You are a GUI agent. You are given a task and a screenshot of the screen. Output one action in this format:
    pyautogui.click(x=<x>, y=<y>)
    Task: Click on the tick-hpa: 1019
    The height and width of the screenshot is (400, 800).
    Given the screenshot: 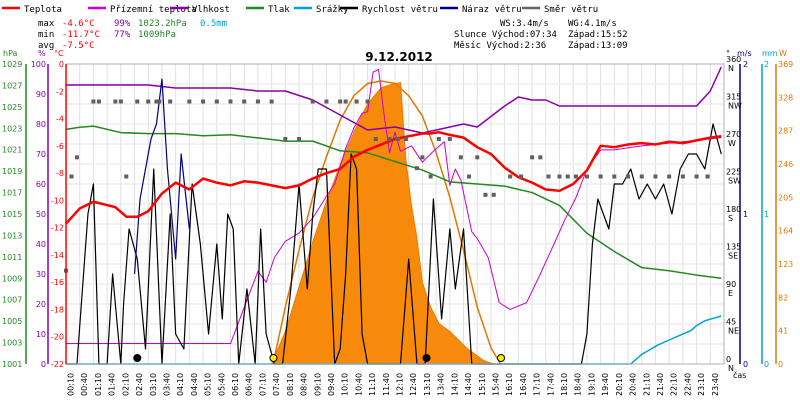 What is the action you would take?
    pyautogui.click(x=12, y=171)
    